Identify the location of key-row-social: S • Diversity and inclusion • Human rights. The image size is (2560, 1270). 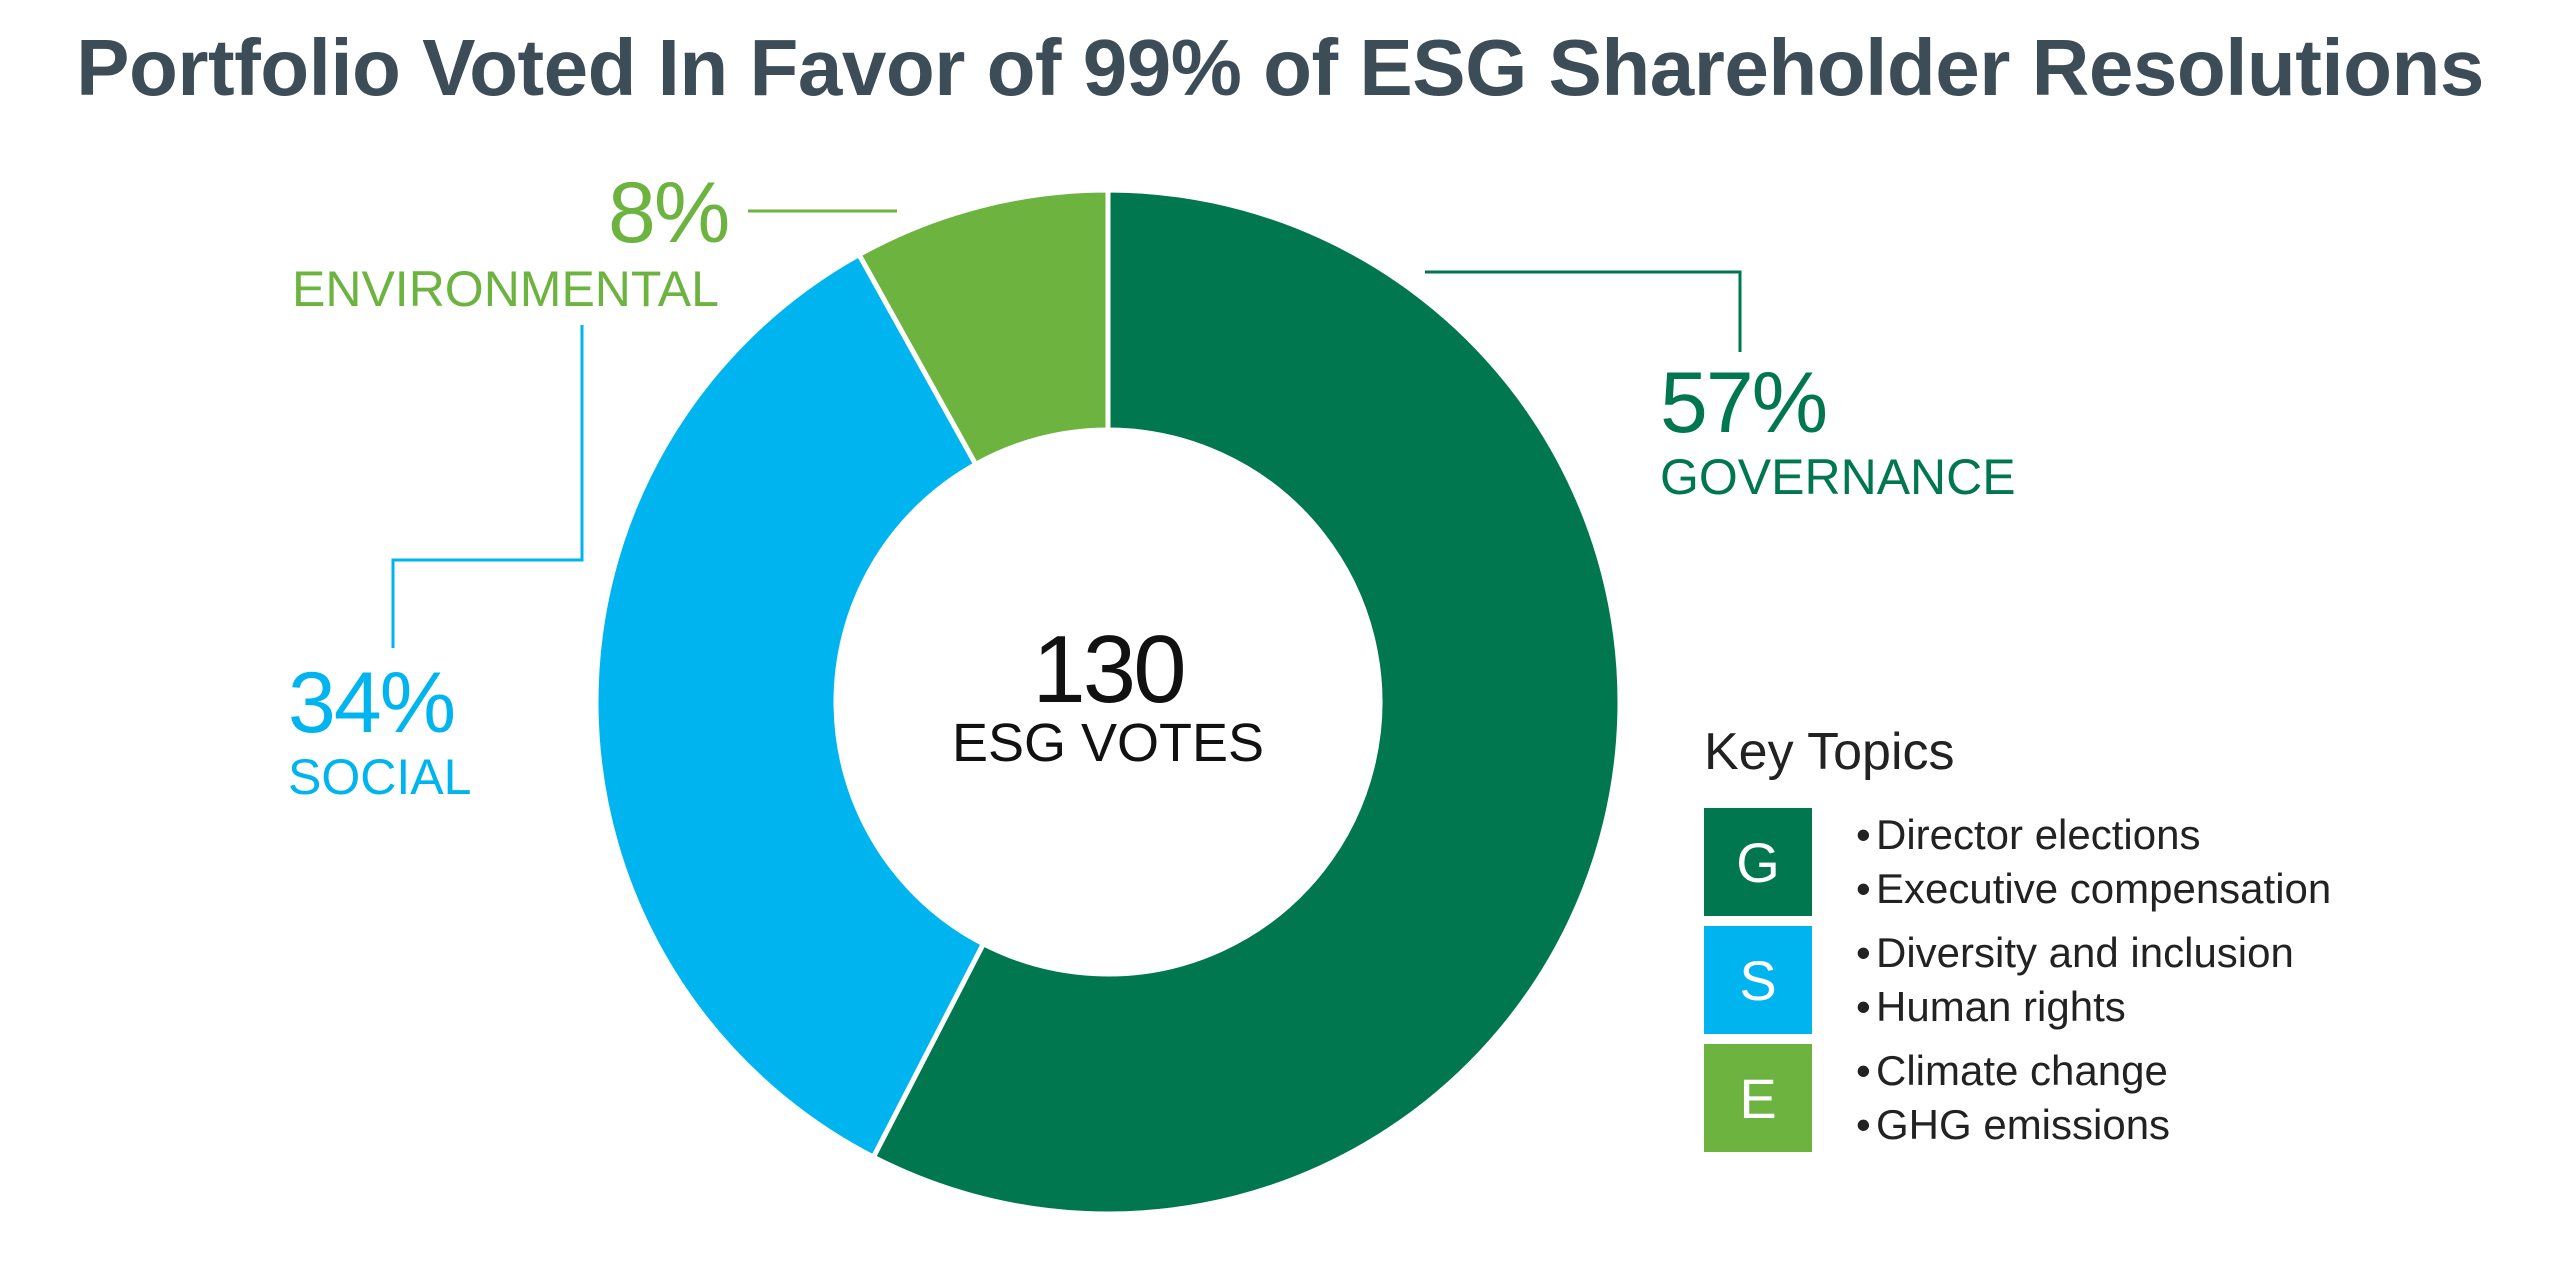
(2094, 980).